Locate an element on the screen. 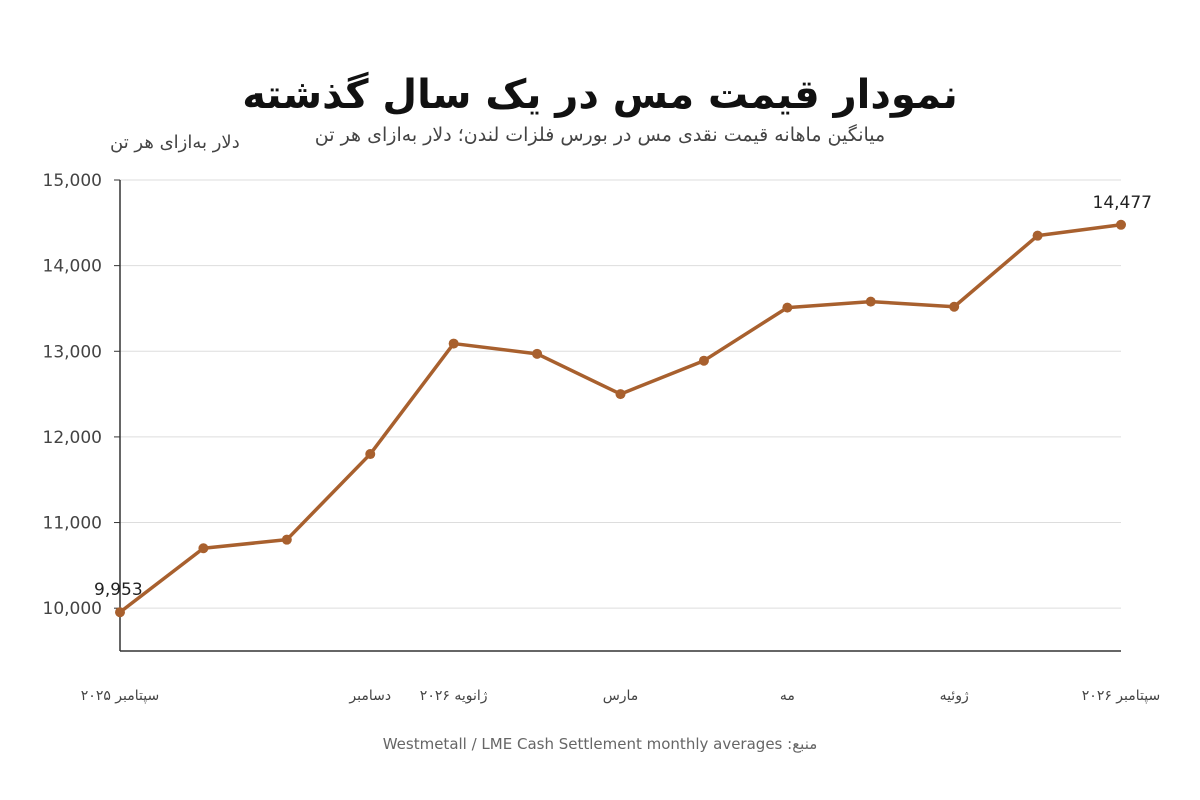 The height and width of the screenshot is (800, 1200). x-tick-label: مه is located at coordinates (787, 696).